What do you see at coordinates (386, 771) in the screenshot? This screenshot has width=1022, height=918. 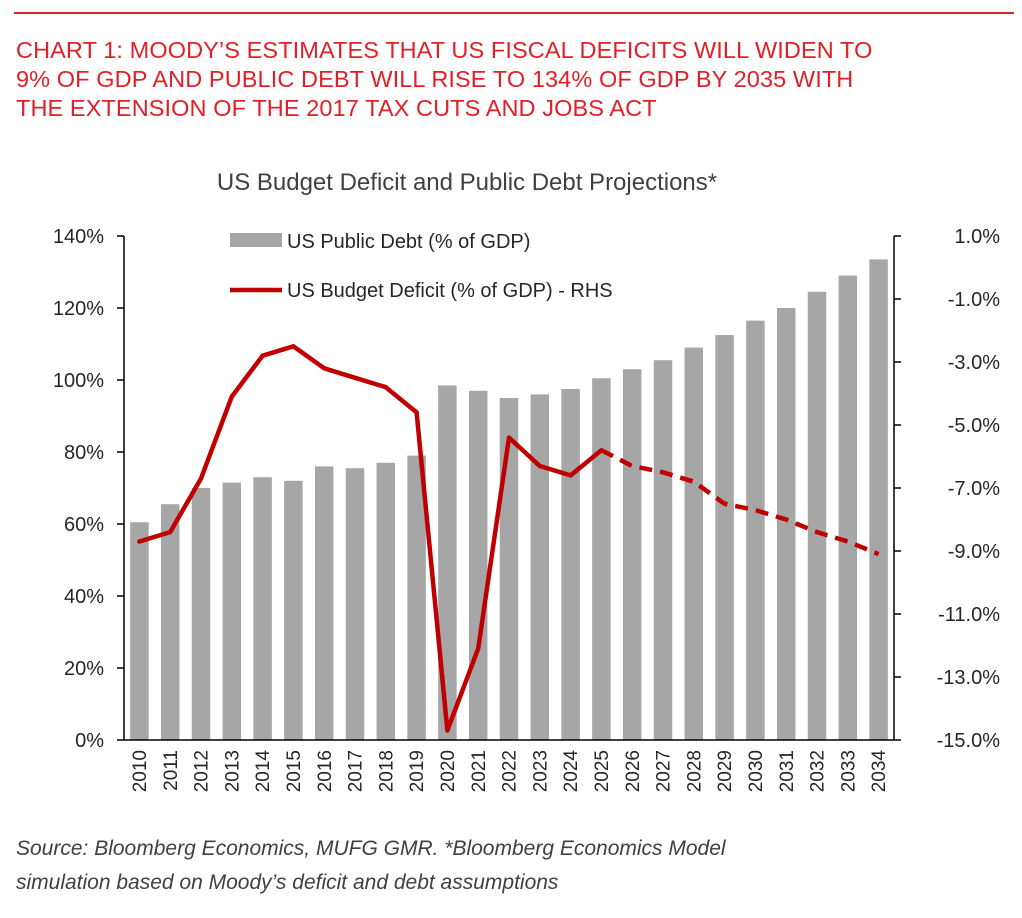 I see `x-tick-label: 2018` at bounding box center [386, 771].